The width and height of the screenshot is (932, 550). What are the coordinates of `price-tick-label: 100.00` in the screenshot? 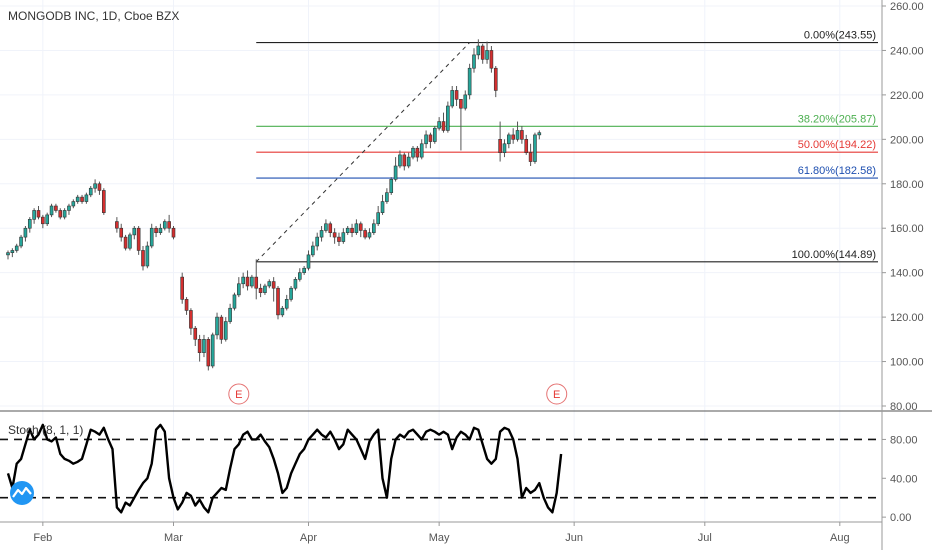 It's located at (907, 363).